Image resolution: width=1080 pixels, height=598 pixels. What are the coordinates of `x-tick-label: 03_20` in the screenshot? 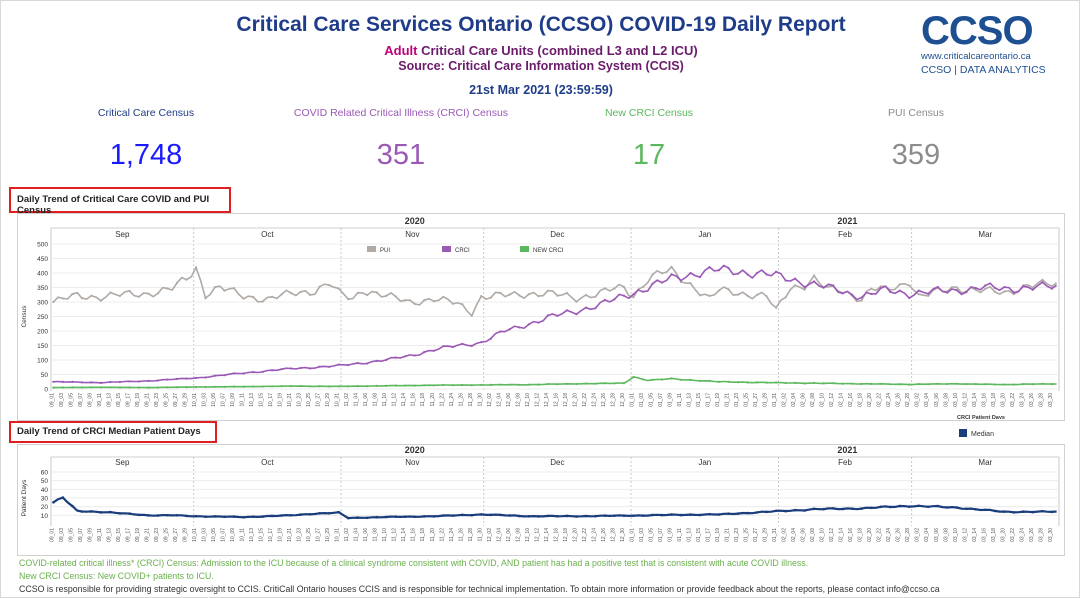 It's located at (1003, 400).